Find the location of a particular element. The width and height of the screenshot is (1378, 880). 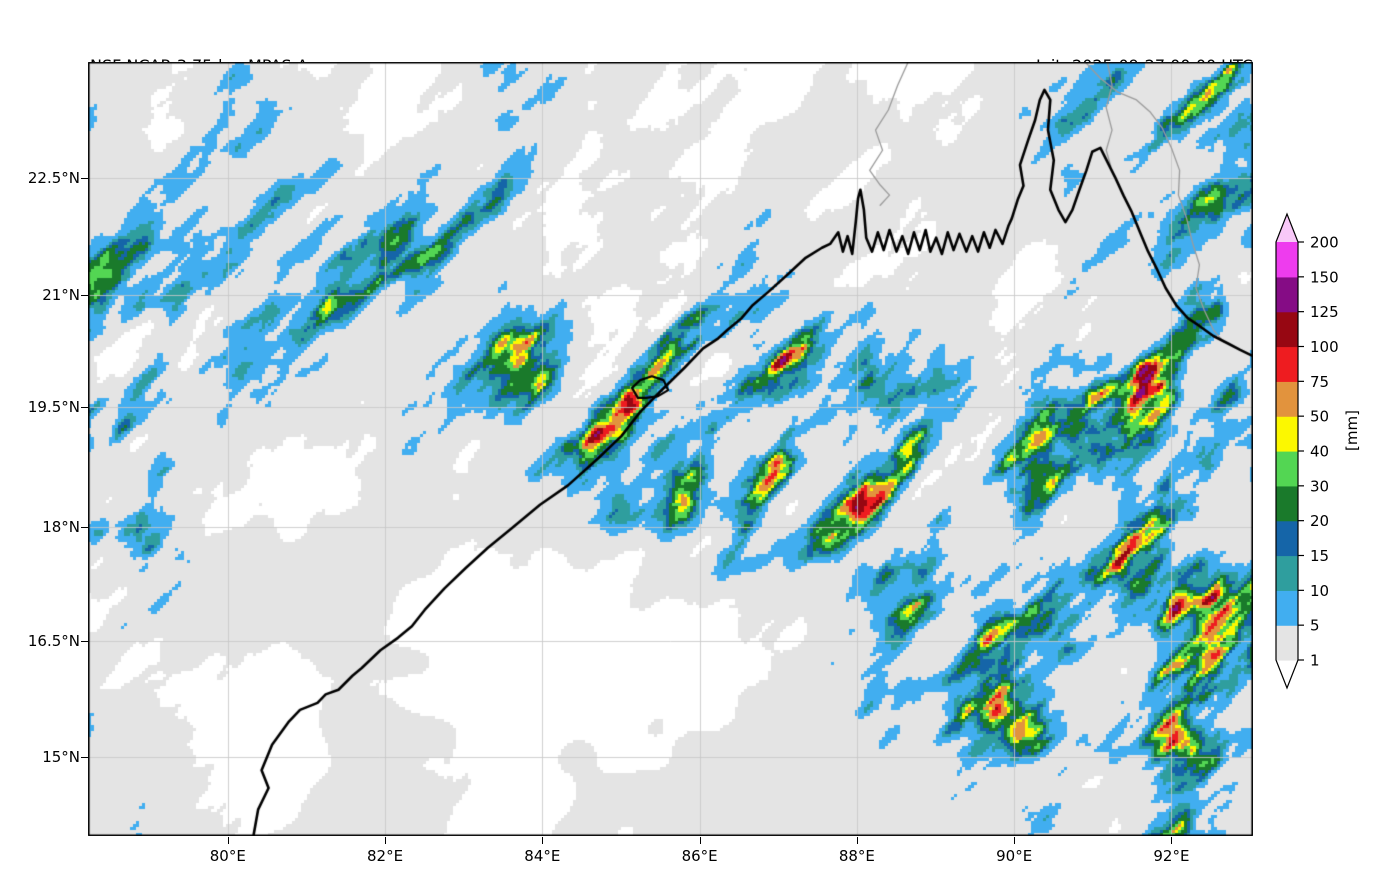

colorbar-tick-label: 5 is located at coordinates (1315, 626).